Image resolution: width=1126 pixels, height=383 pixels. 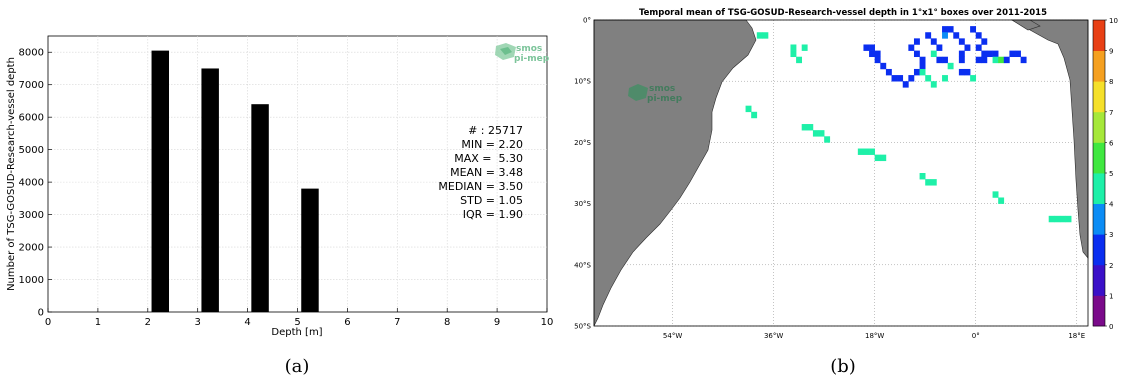 I want to click on logo-text-smos: smos, so click(x=529, y=49).